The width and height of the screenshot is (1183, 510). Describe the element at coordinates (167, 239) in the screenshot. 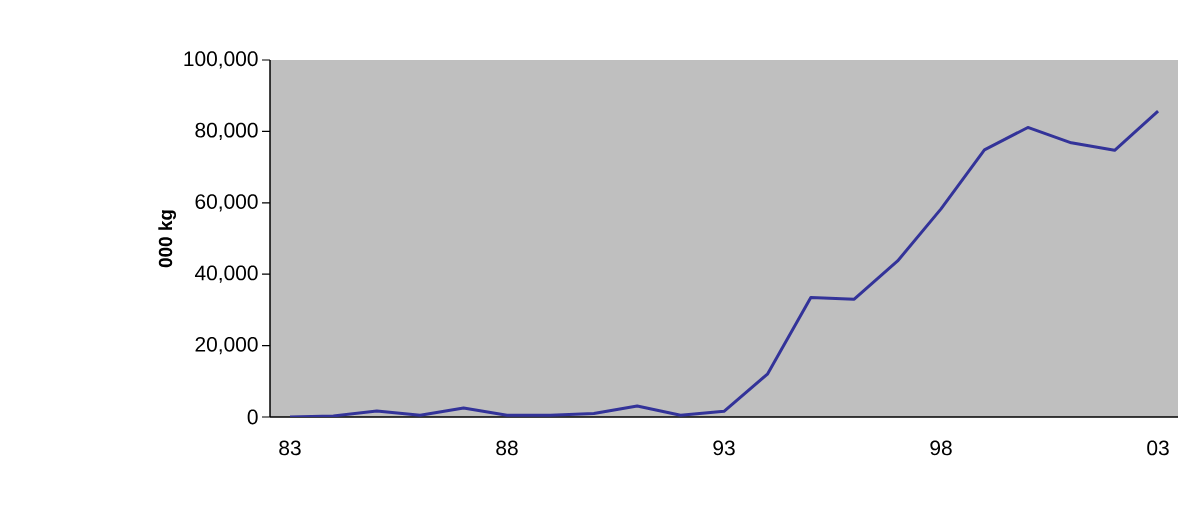

I see `y-axis-title: 000 kg` at that location.